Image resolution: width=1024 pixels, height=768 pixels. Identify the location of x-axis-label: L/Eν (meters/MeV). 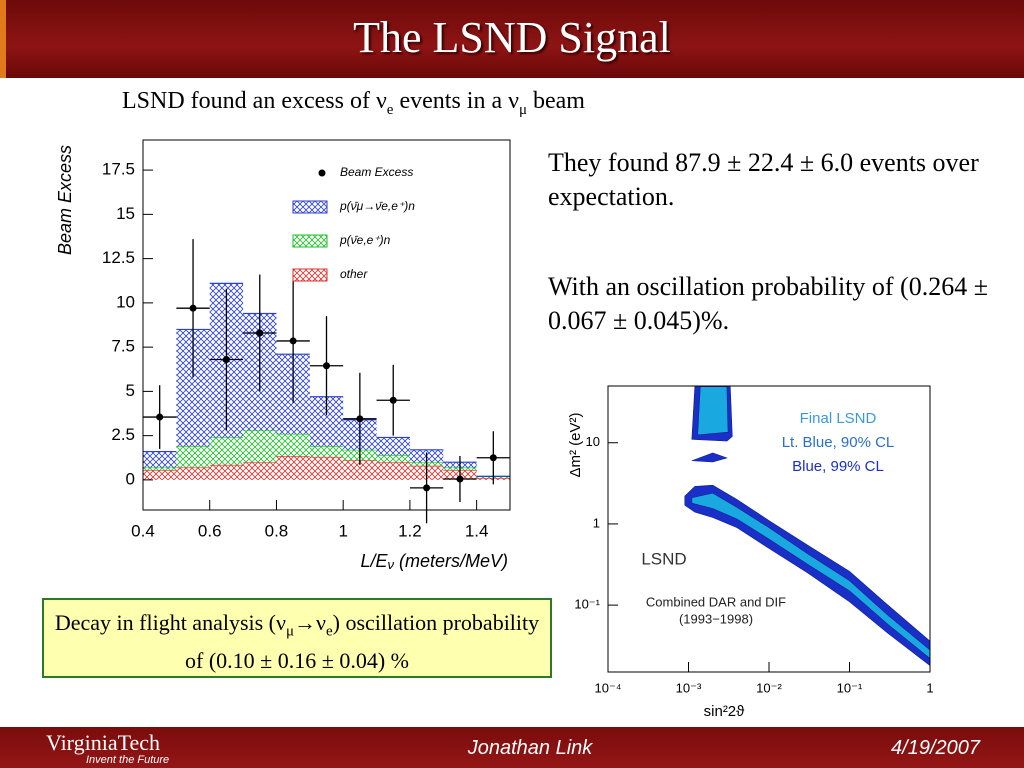
(434, 562).